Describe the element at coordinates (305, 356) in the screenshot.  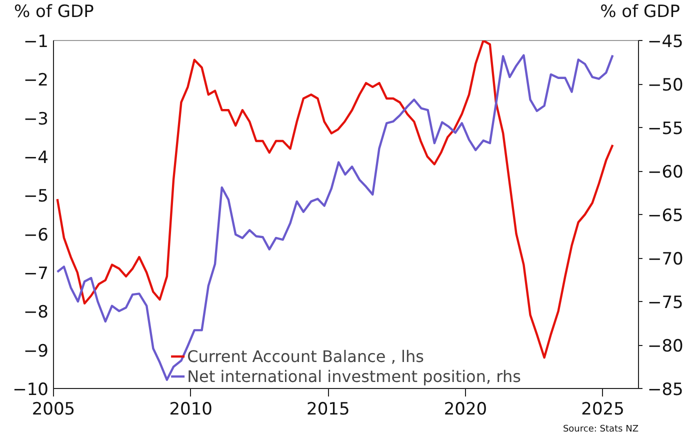
I see `legend-label: Current Account Balance , lhs` at that location.